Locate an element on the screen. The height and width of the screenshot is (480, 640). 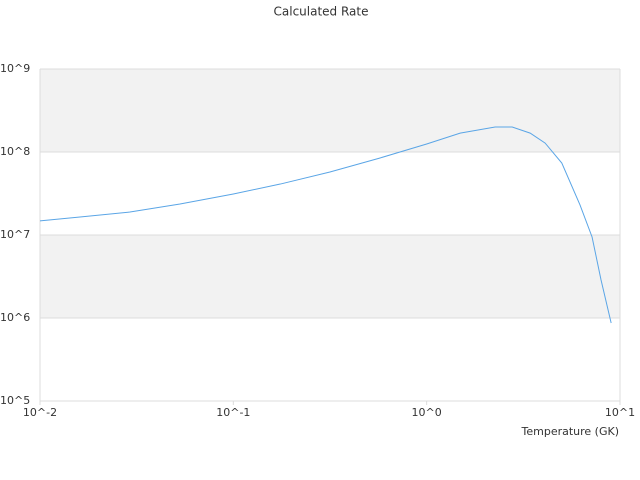
y-tick-label: 10^7 is located at coordinates (15, 234).